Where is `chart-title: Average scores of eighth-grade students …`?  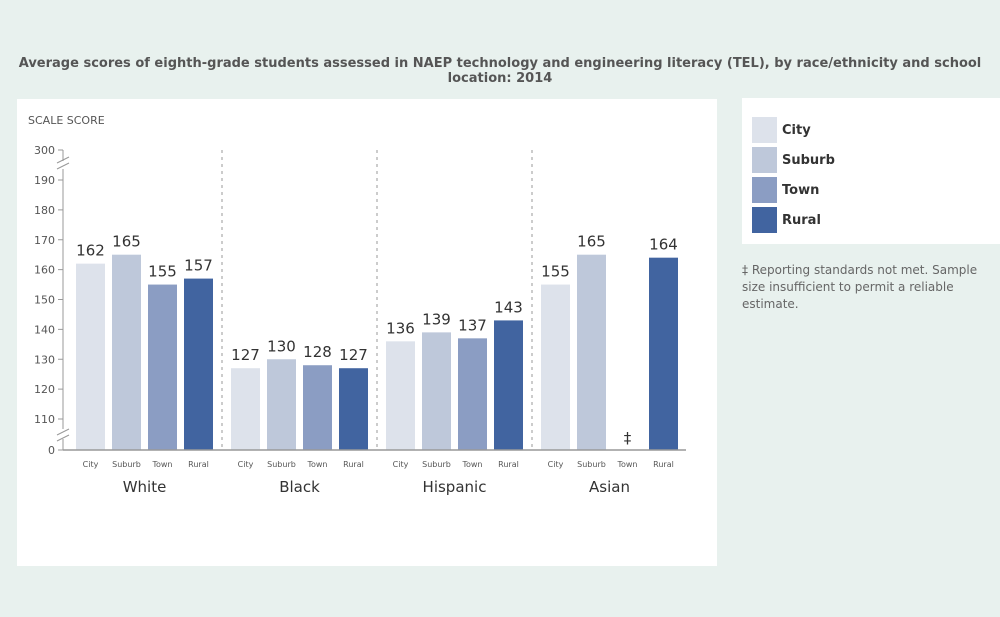 chart-title: Average scores of eighth-grade students … is located at coordinates (500, 71).